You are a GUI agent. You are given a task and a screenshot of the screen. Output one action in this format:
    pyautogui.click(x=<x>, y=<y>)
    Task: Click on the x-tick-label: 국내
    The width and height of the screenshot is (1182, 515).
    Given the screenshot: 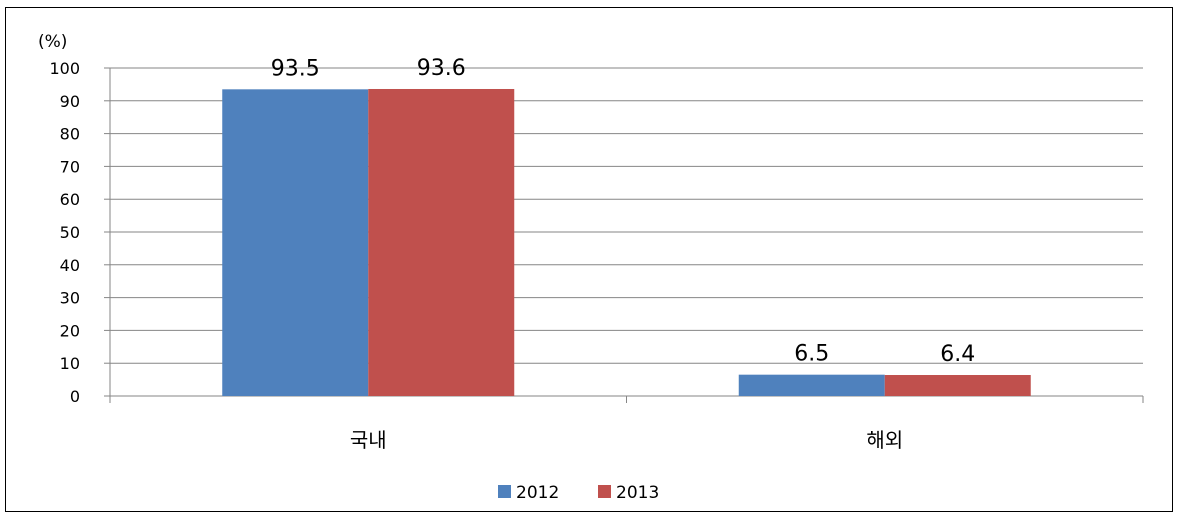 What is the action you would take?
    pyautogui.click(x=368, y=440)
    